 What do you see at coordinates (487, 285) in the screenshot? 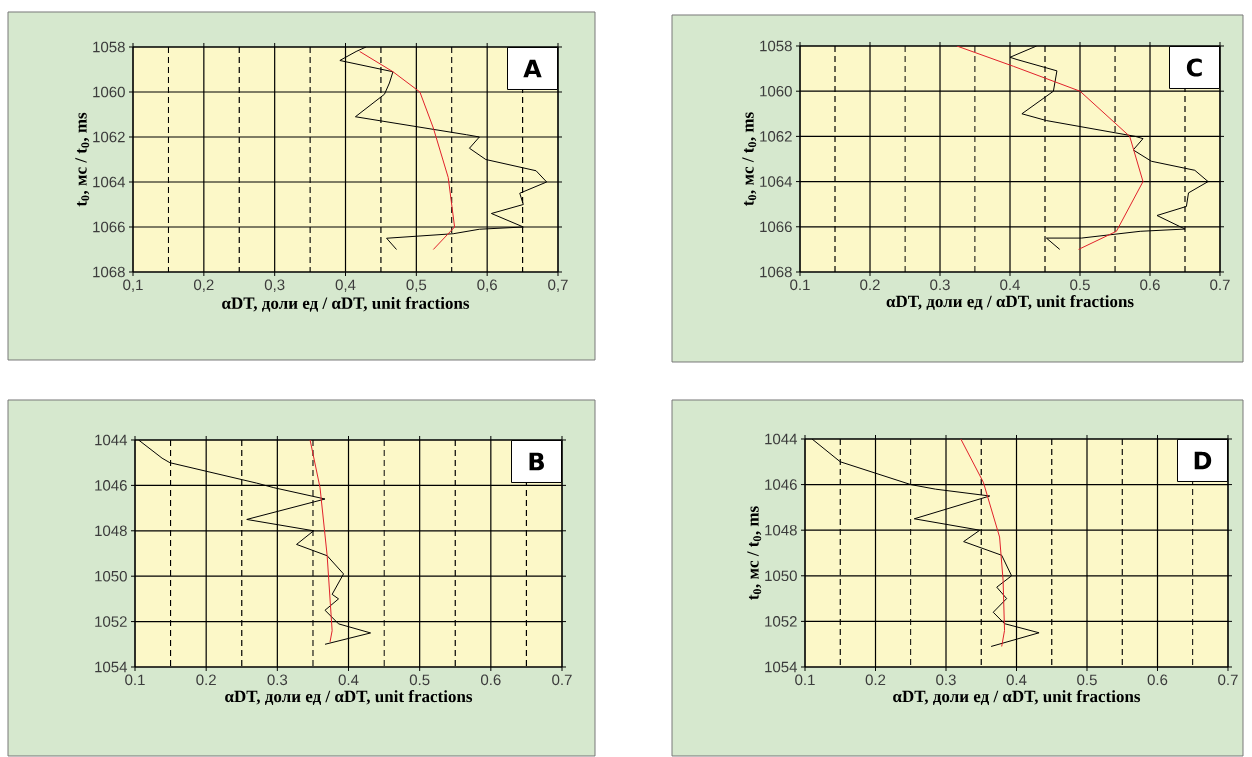
I see `x-tick-label: 0,6` at bounding box center [487, 285].